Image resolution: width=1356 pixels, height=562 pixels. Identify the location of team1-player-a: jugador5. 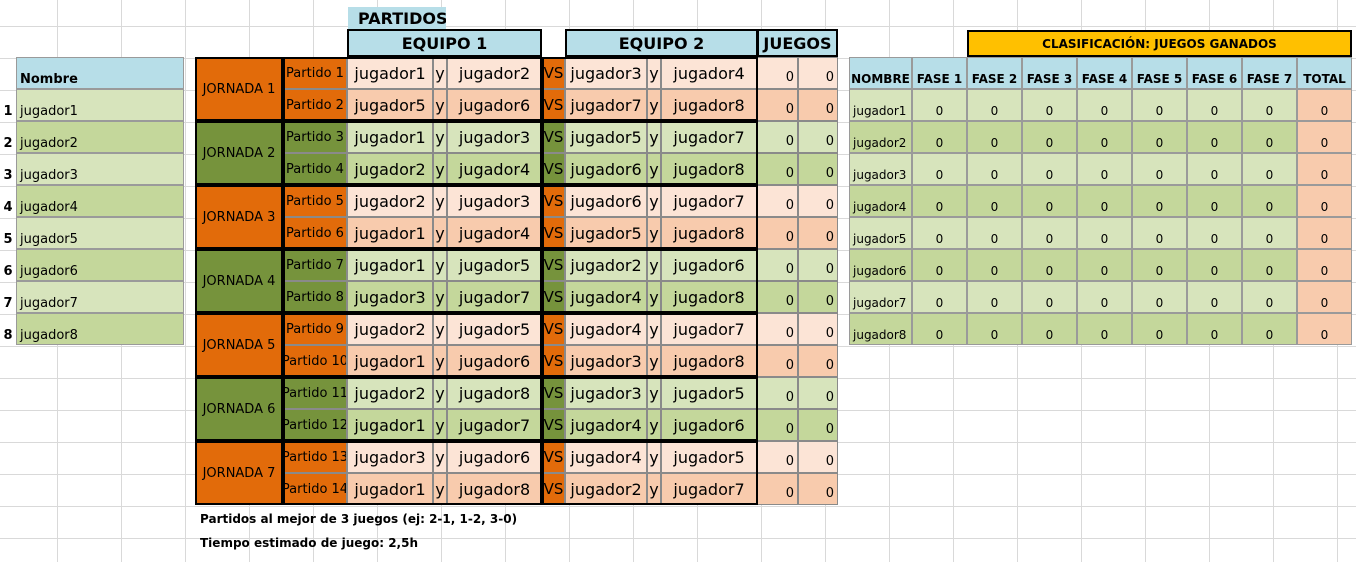
(390, 105).